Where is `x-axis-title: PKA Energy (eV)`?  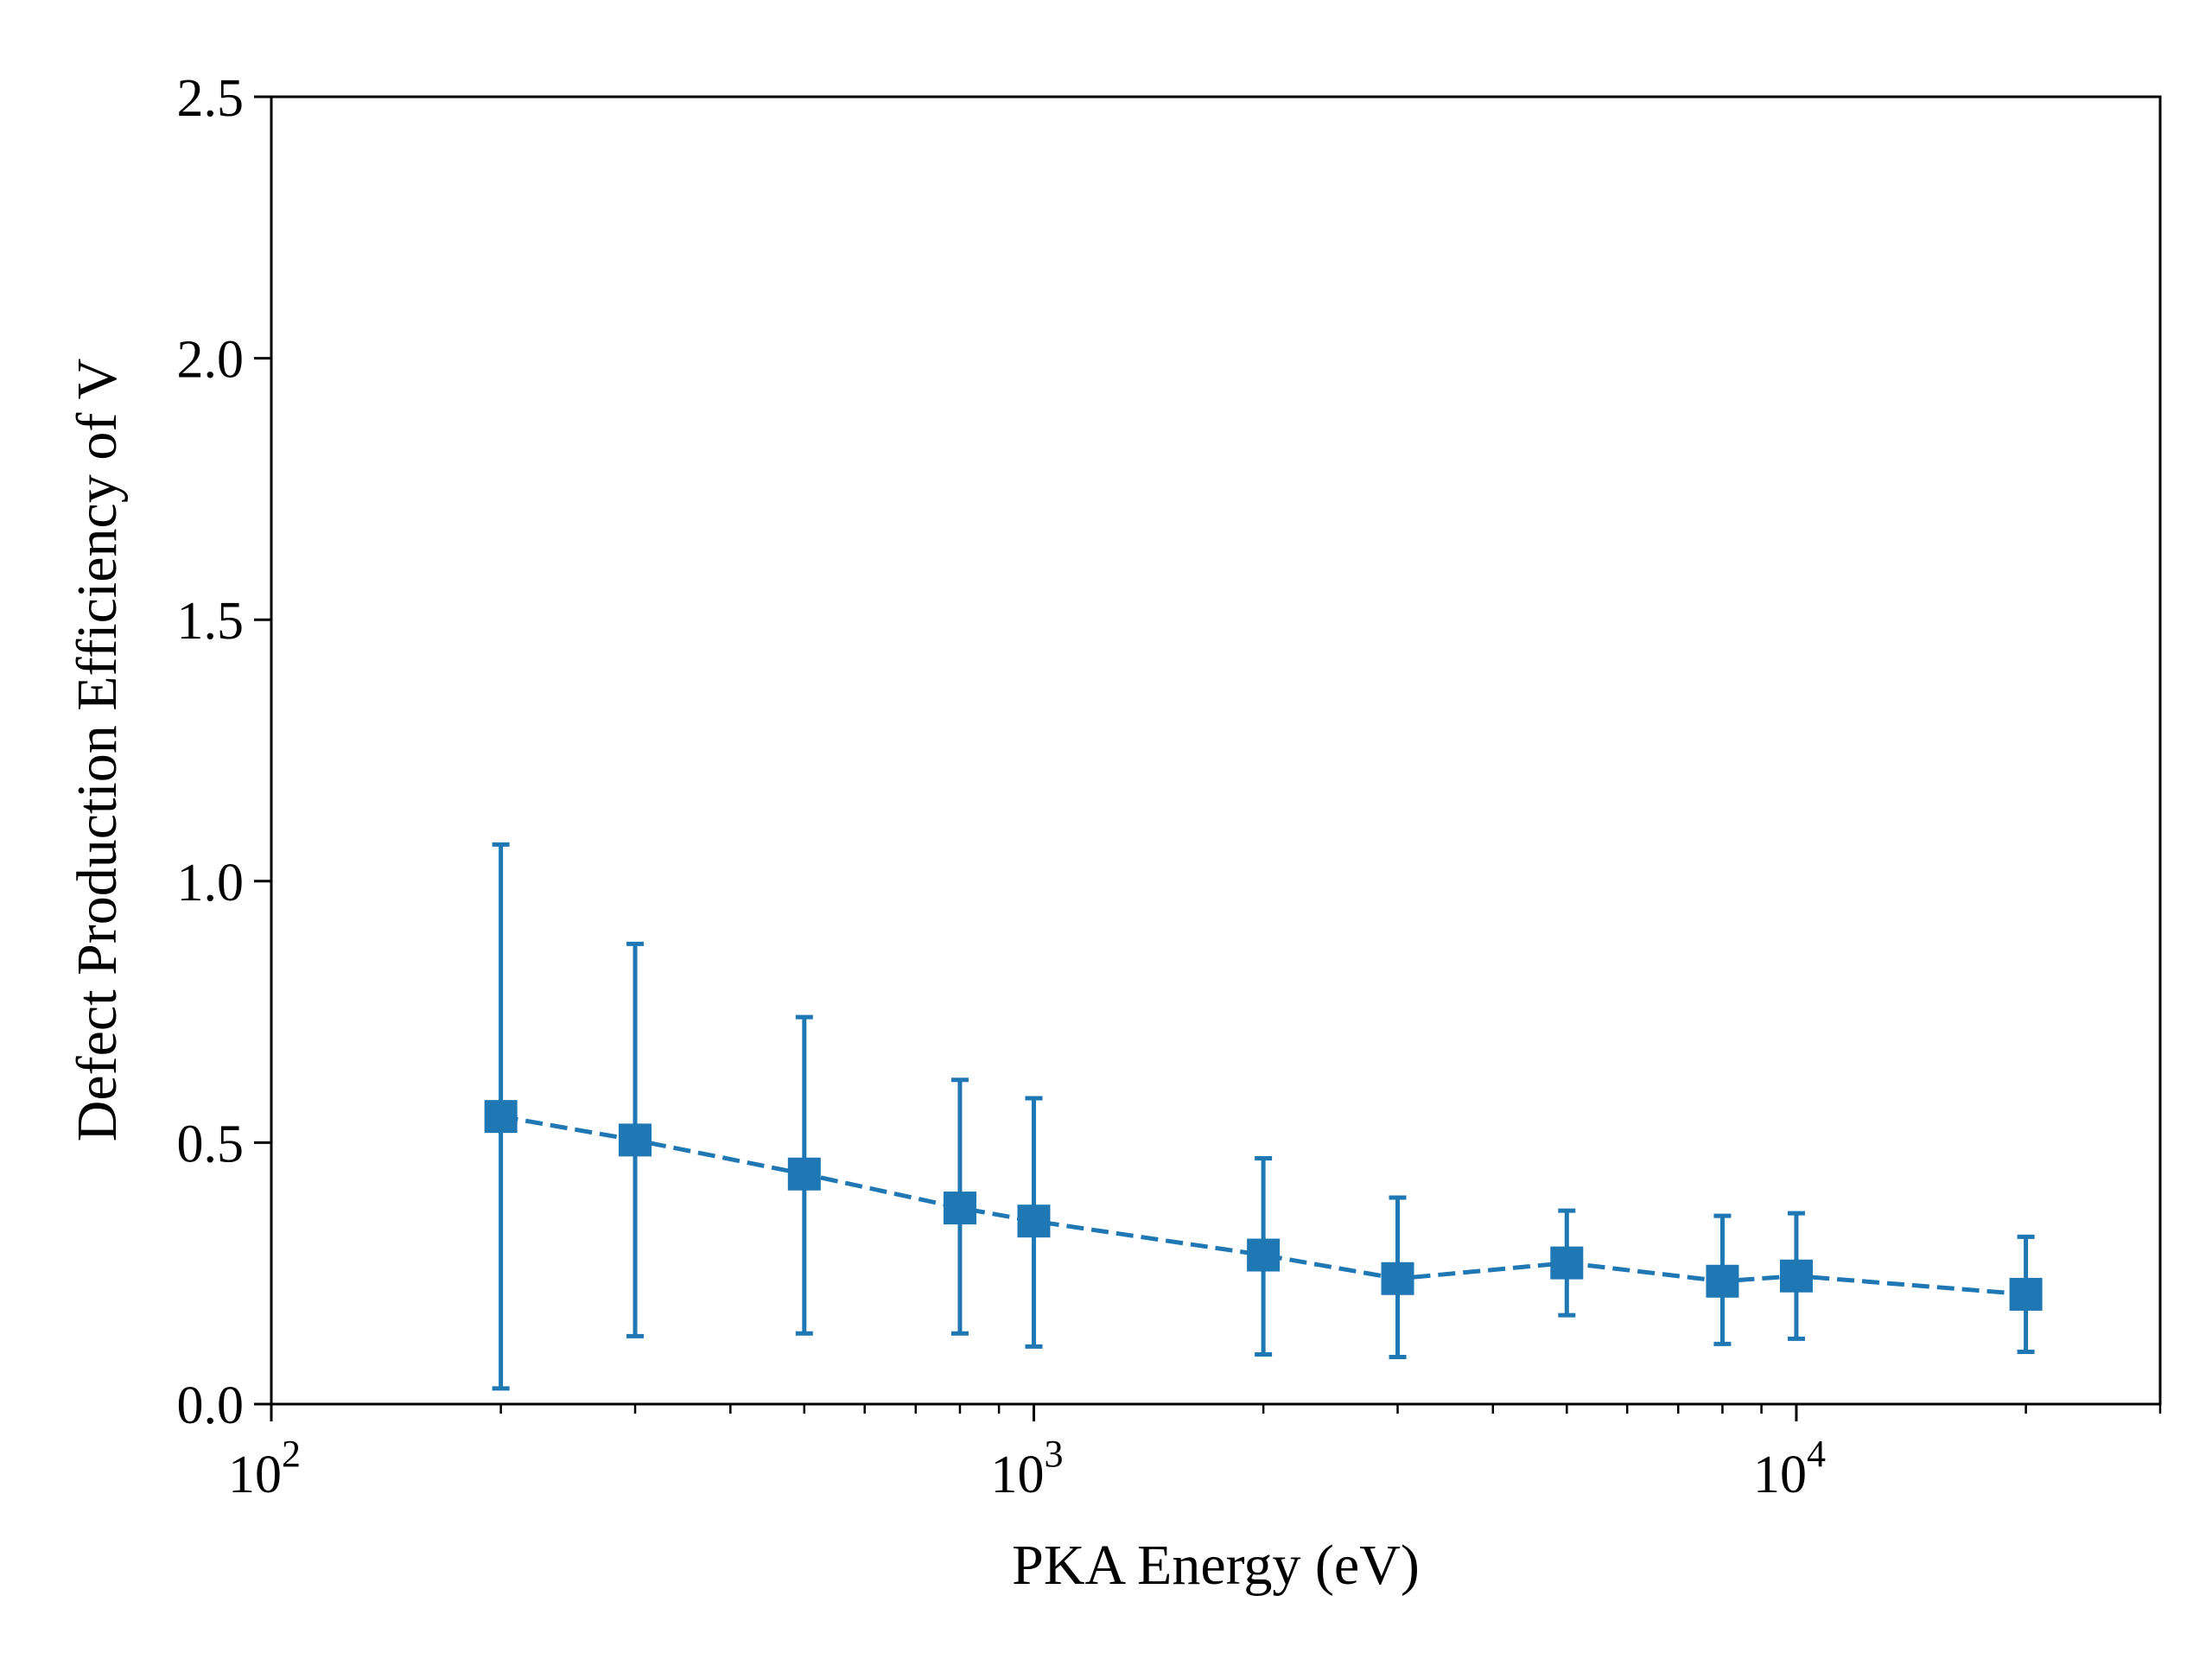 x-axis-title: PKA Energy (eV) is located at coordinates (1216, 1565).